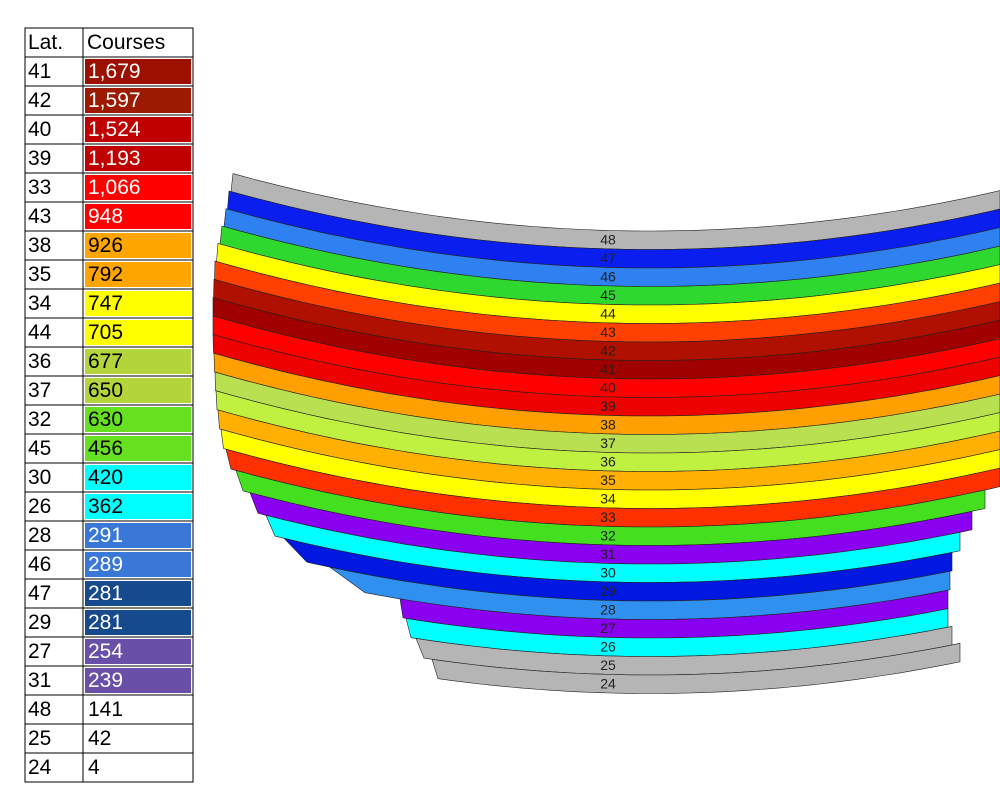 The height and width of the screenshot is (800, 1000). What do you see at coordinates (39, 158) in the screenshot?
I see `lat-text: 39` at bounding box center [39, 158].